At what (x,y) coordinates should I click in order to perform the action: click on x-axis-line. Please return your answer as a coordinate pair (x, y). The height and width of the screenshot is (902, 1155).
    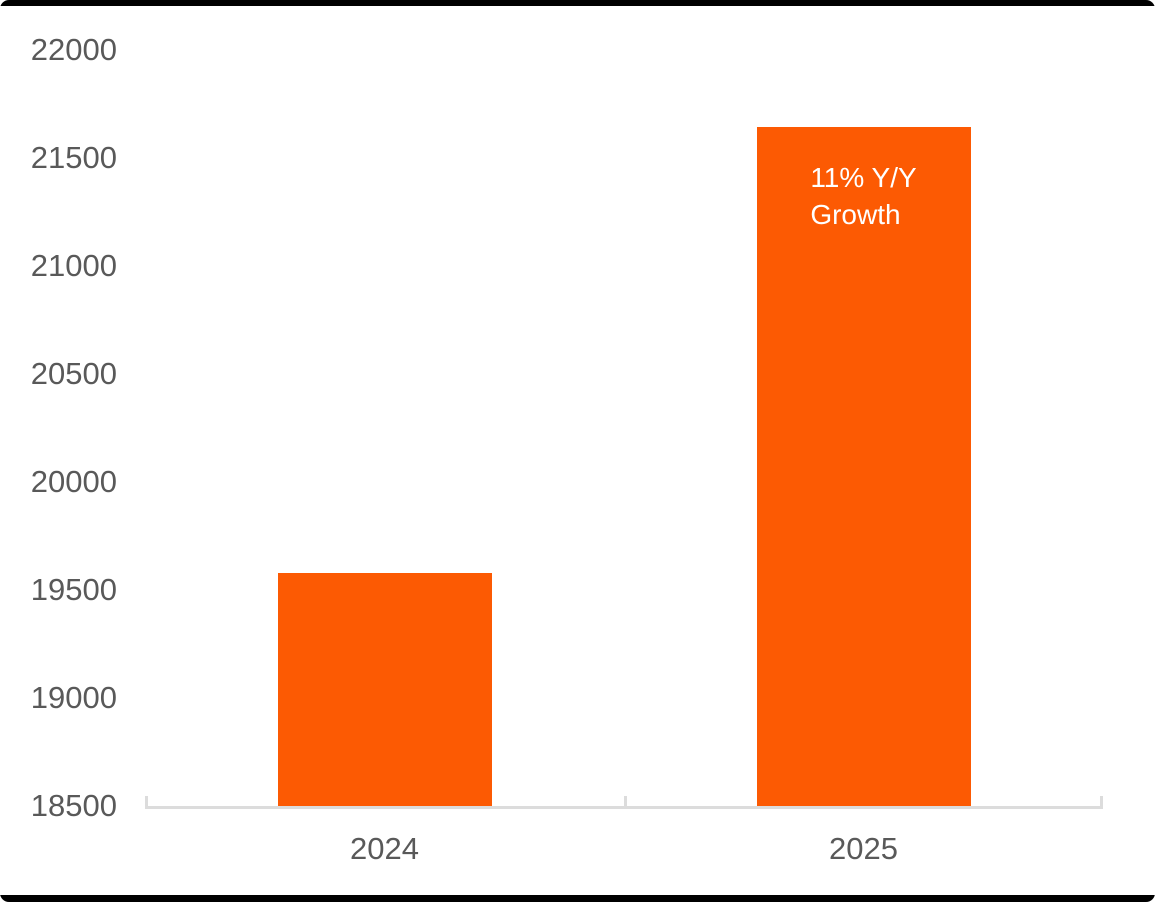
    Looking at the image, I should click on (624, 807).